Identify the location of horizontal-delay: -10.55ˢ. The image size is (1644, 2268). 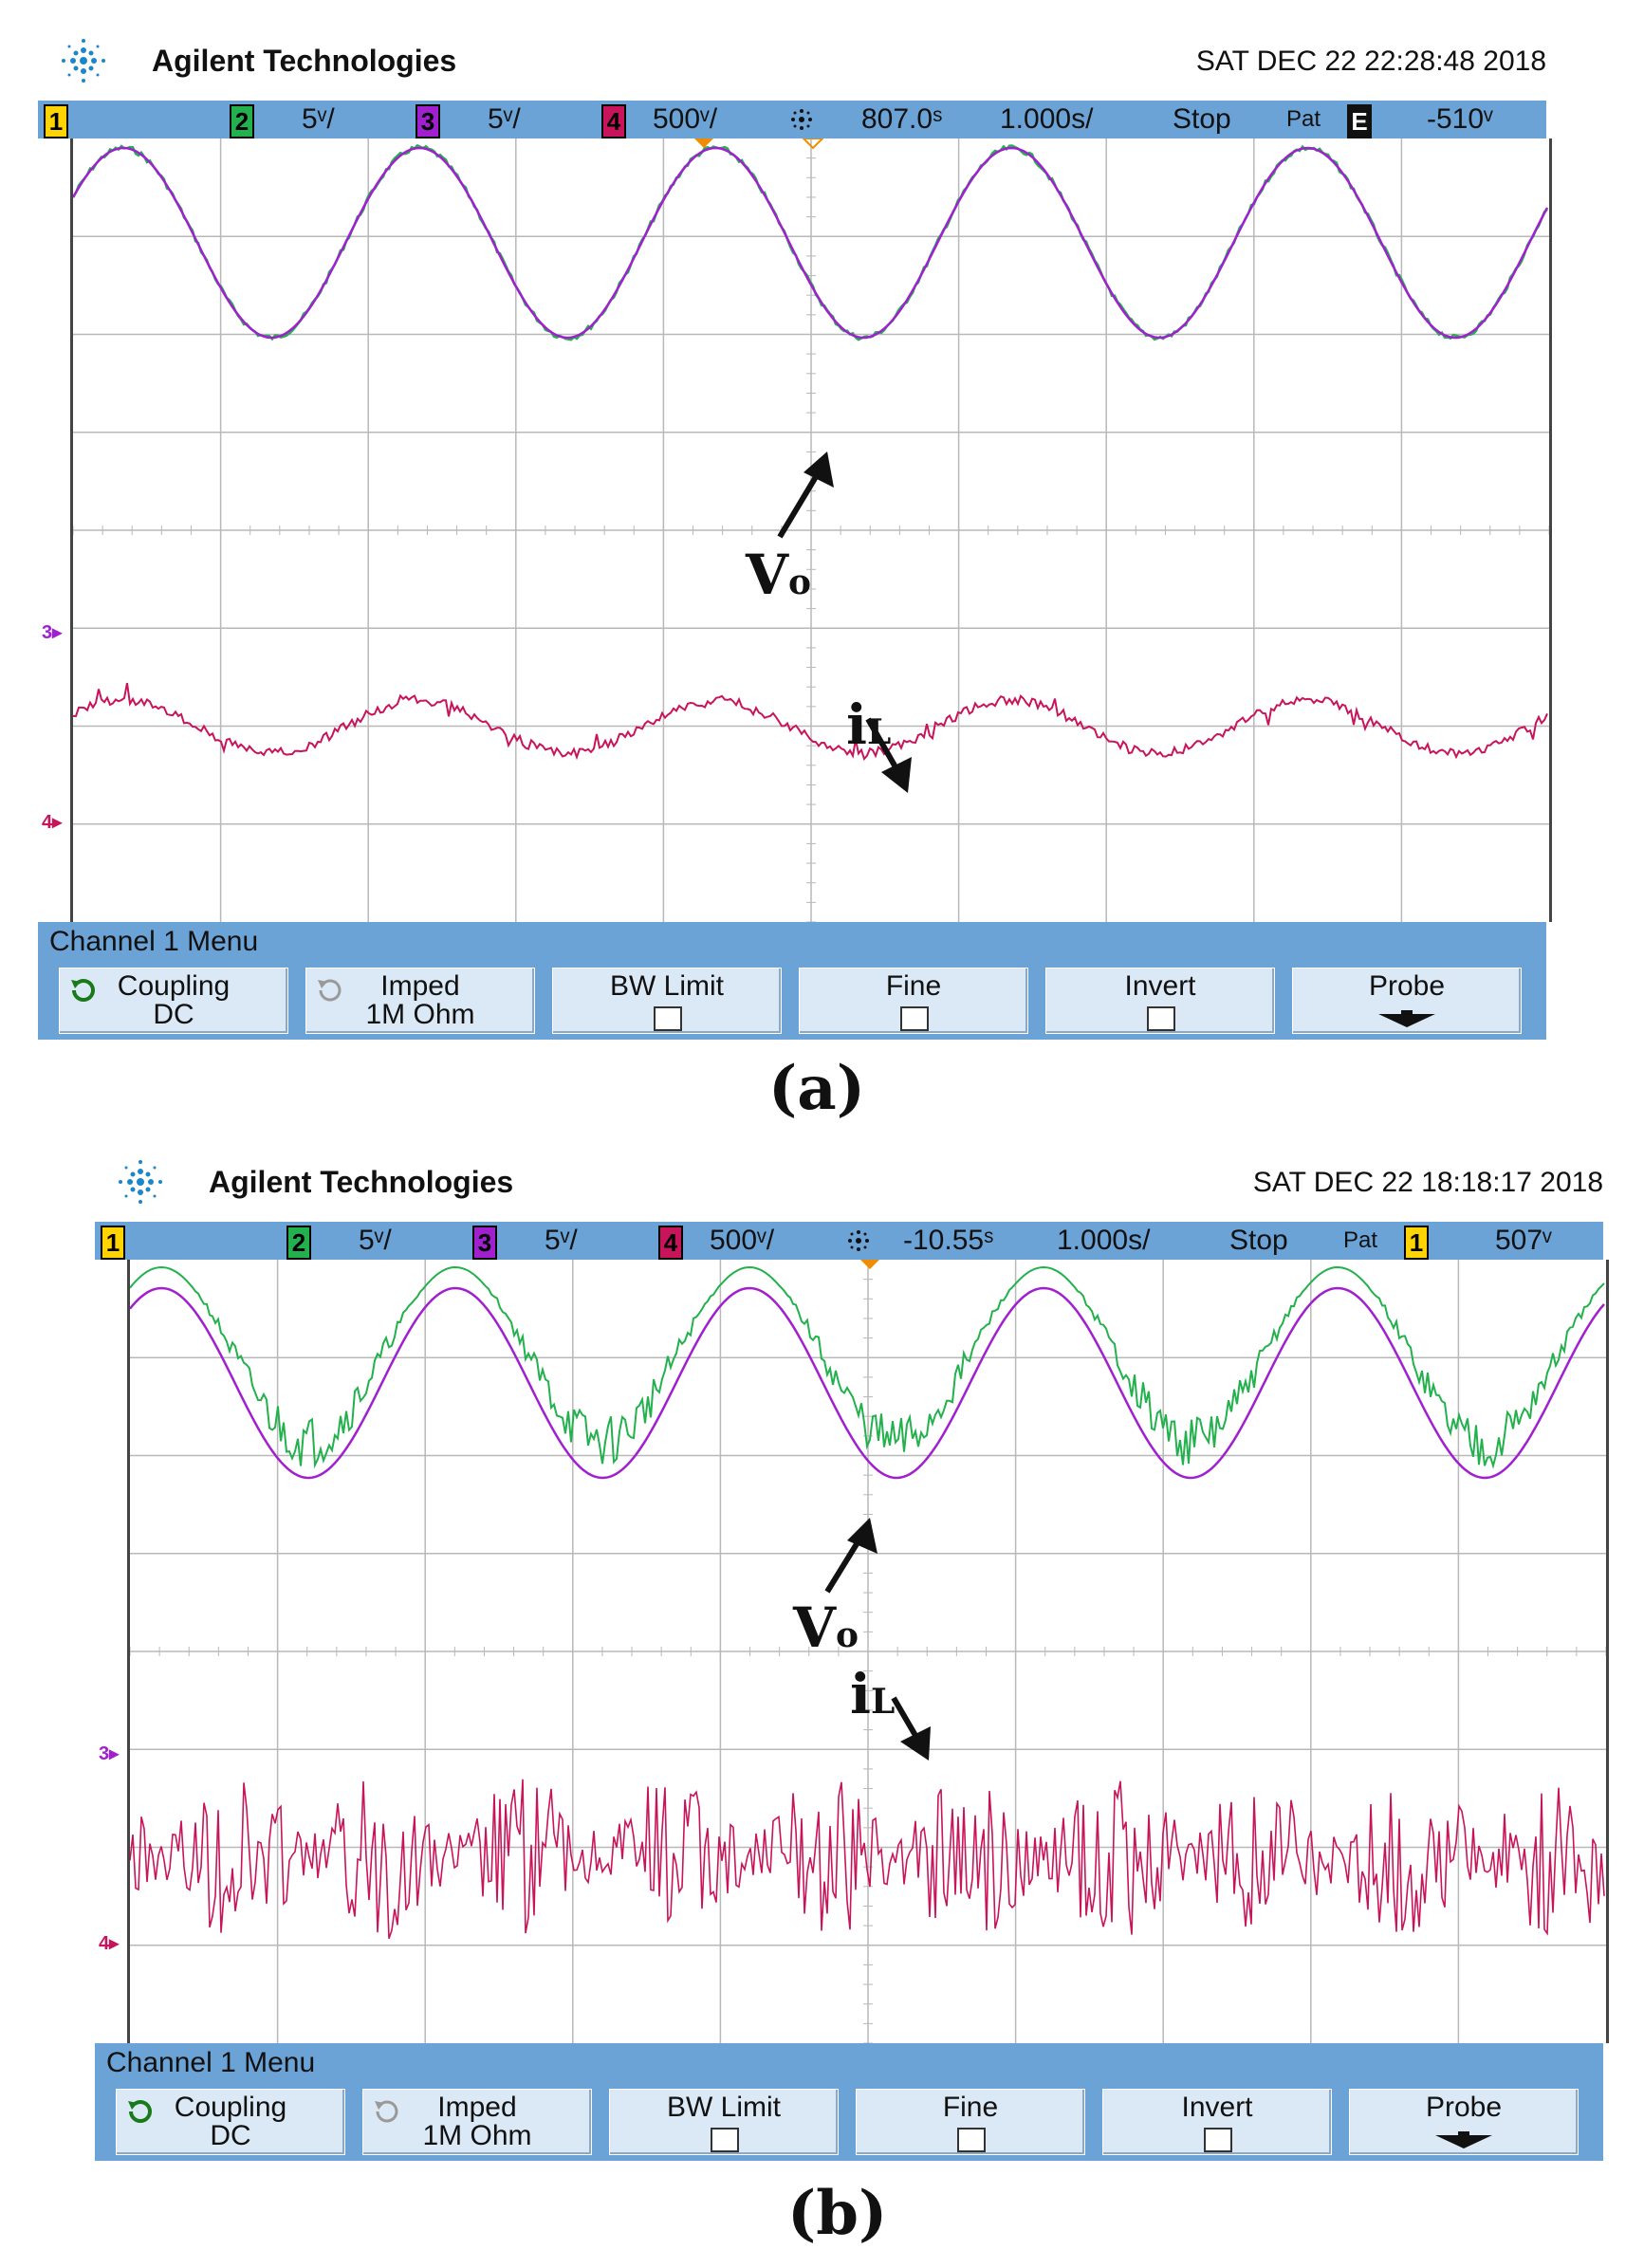
(948, 1240).